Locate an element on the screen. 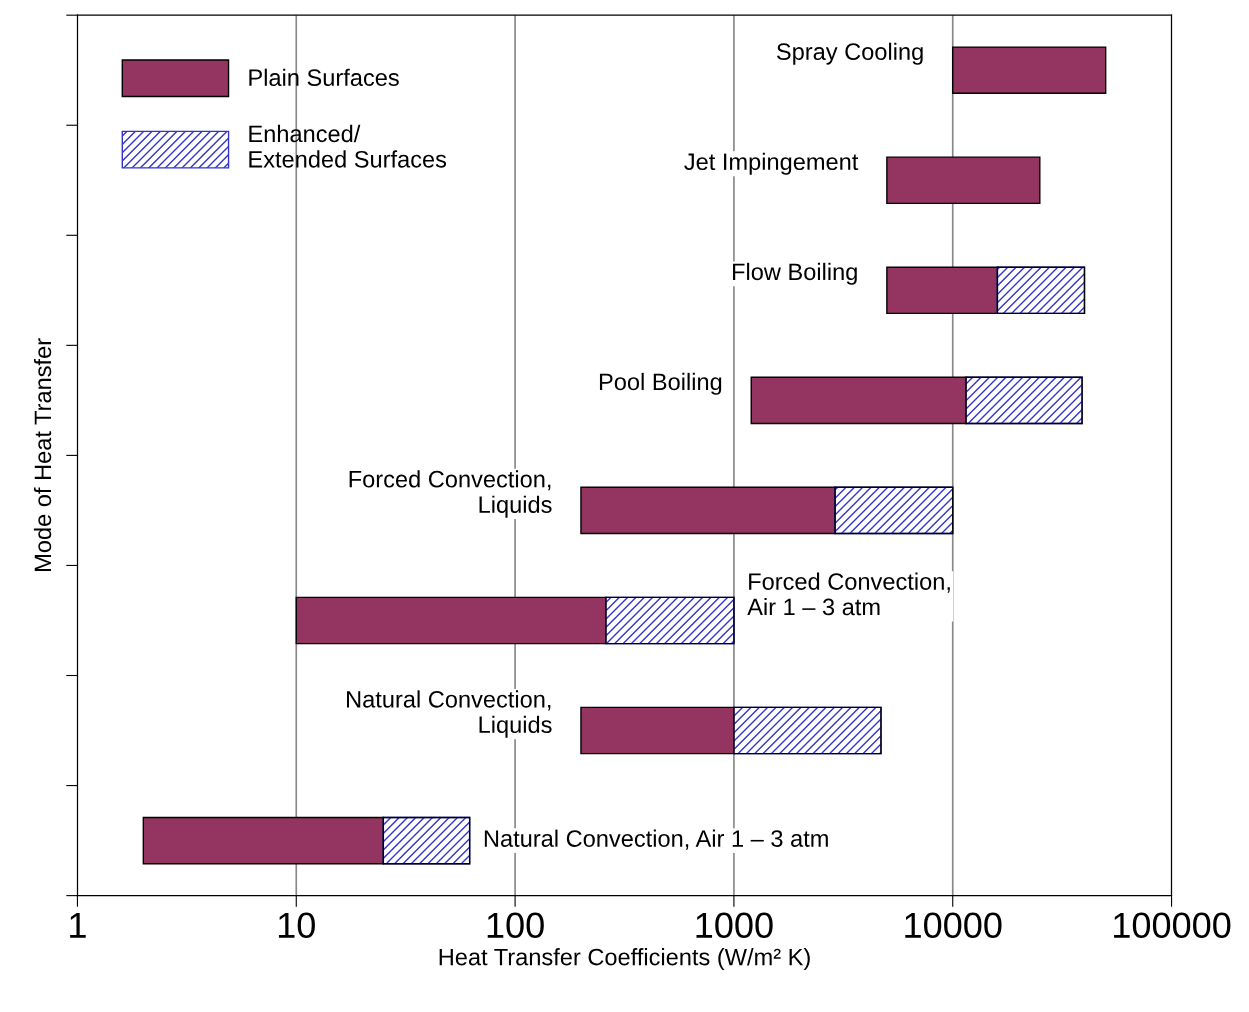 The height and width of the screenshot is (1012, 1249). y-tick-label: Flow Boiling is located at coordinates (794, 273).